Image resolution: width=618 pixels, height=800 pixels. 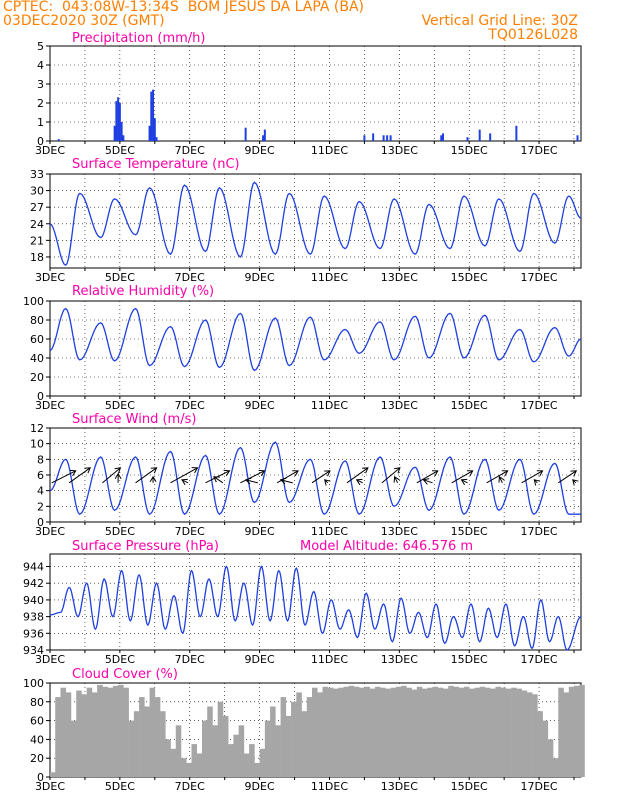 I want to click on y-tick-label: 10, so click(x=37, y=444).